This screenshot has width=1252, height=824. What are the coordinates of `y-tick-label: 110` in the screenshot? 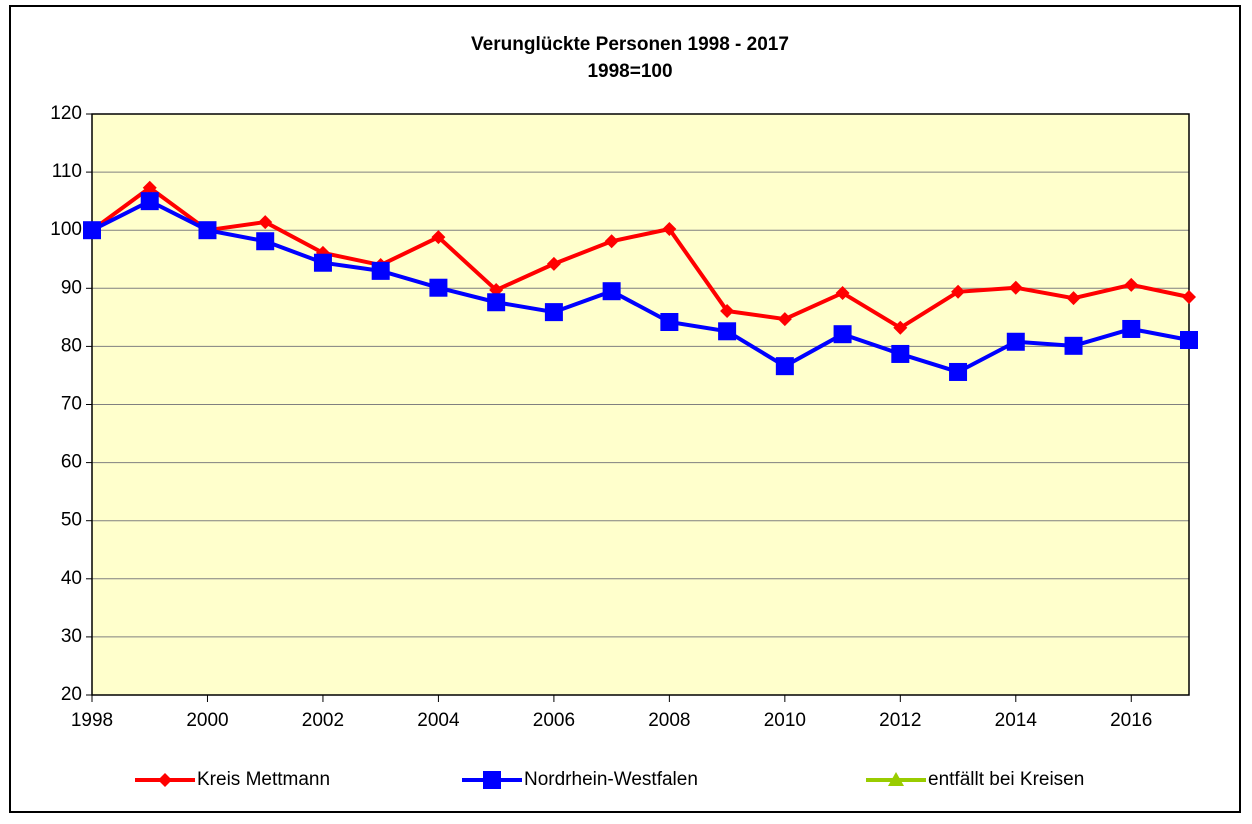 It's located at (67, 171).